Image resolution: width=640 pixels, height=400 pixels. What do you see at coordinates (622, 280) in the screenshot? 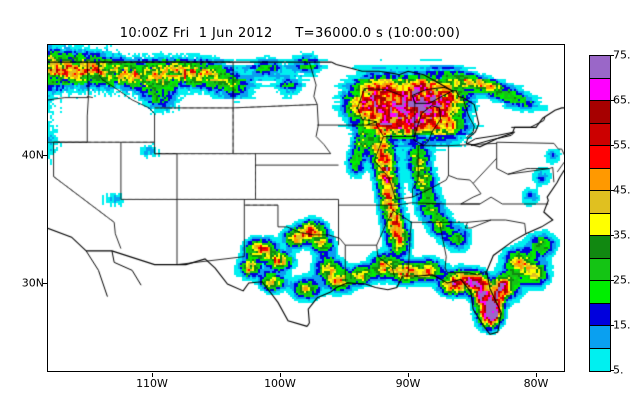
I see `colorbar-tick-label: 25.` at bounding box center [622, 280].